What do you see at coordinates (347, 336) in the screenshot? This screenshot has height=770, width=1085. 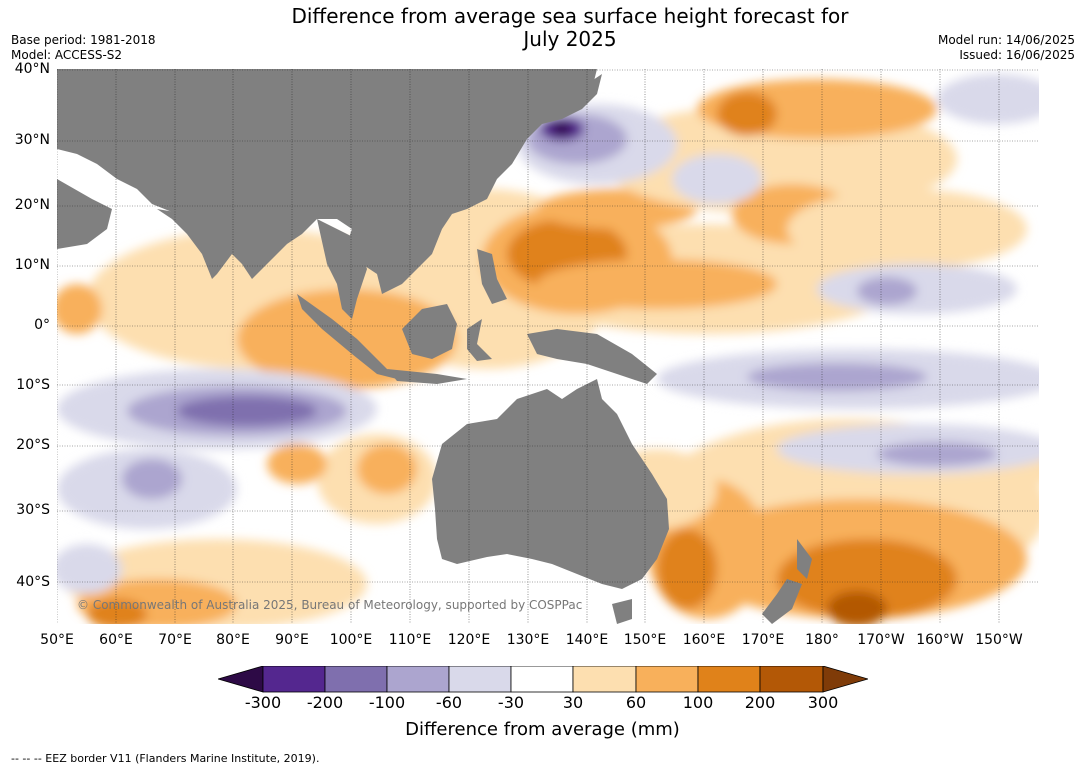 I see `land-sumatra` at bounding box center [347, 336].